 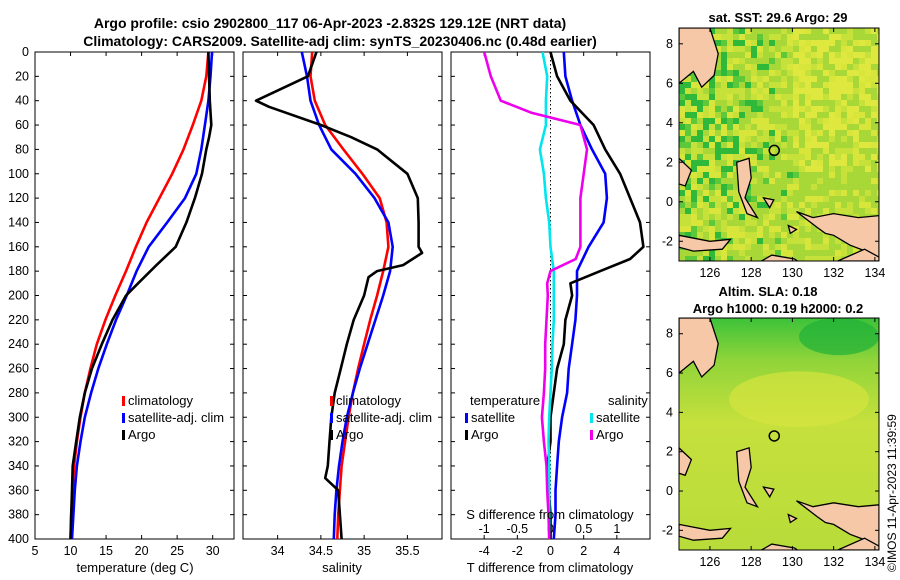 I want to click on series-line-s-argo, so click(x=535, y=295).